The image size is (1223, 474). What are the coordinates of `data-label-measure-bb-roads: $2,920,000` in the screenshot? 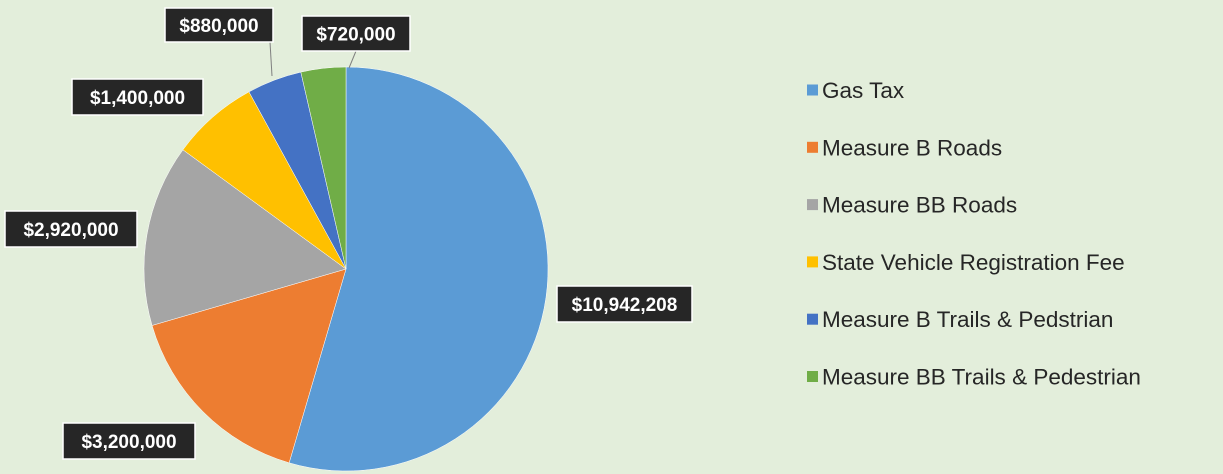 It's located at (71, 229).